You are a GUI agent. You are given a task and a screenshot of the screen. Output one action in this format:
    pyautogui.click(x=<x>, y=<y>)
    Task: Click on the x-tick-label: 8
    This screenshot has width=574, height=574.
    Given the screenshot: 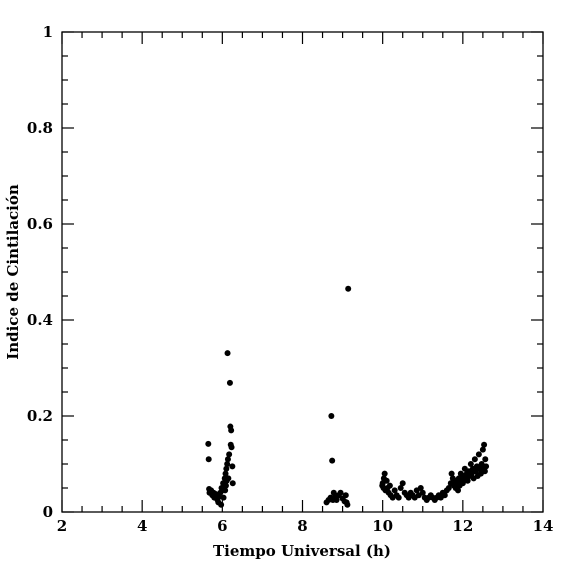 What is the action you would take?
    pyautogui.click(x=302, y=526)
    